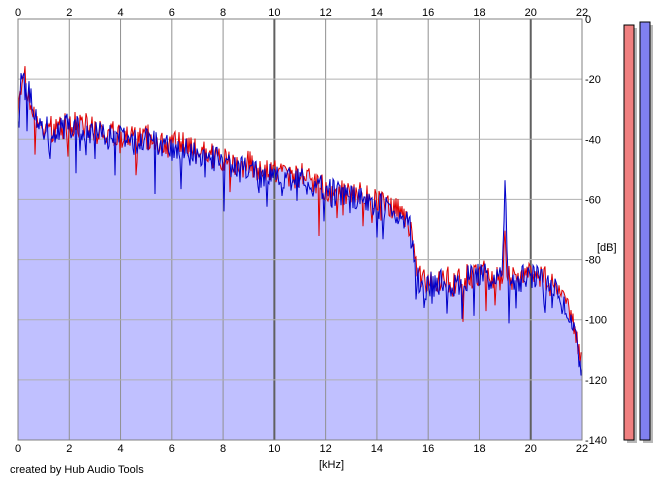  I want to click on x-tick-labels-top: 0 2 4 6 8 10 12 14 16 18 20 22, so click(301, 13).